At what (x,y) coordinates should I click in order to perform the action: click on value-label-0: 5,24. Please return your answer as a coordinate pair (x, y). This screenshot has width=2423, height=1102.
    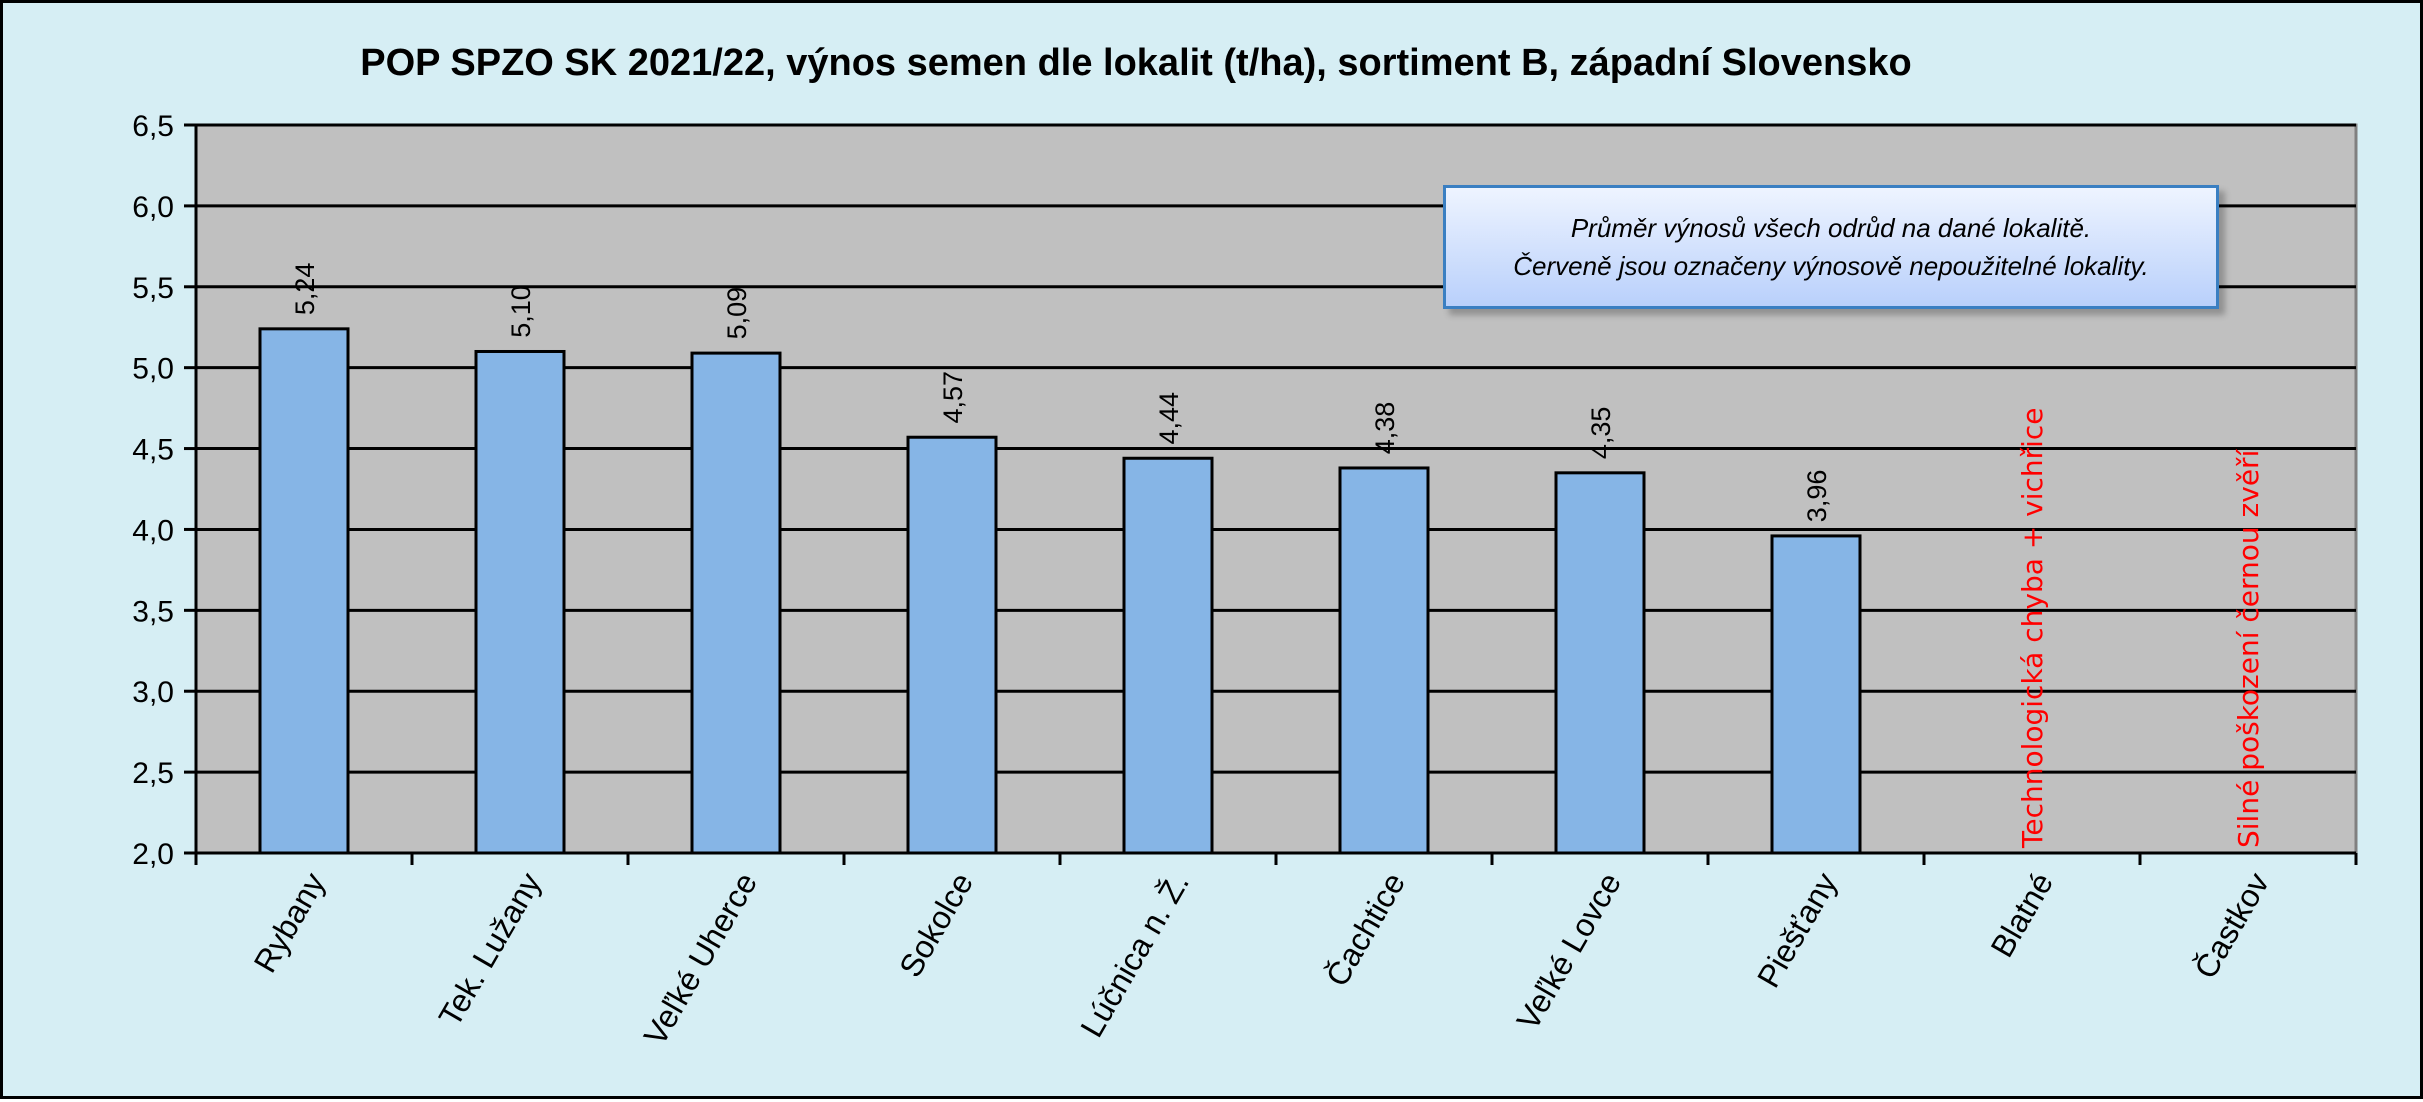
    Looking at the image, I should click on (305, 289).